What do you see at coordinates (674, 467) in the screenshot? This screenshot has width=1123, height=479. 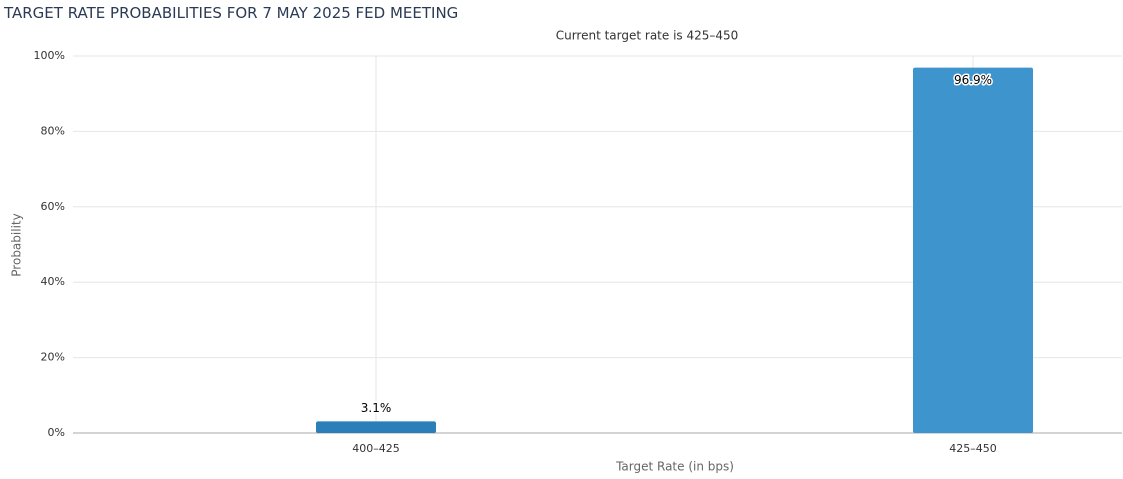 I see `x-axis-title: Target Rate (in bps)` at bounding box center [674, 467].